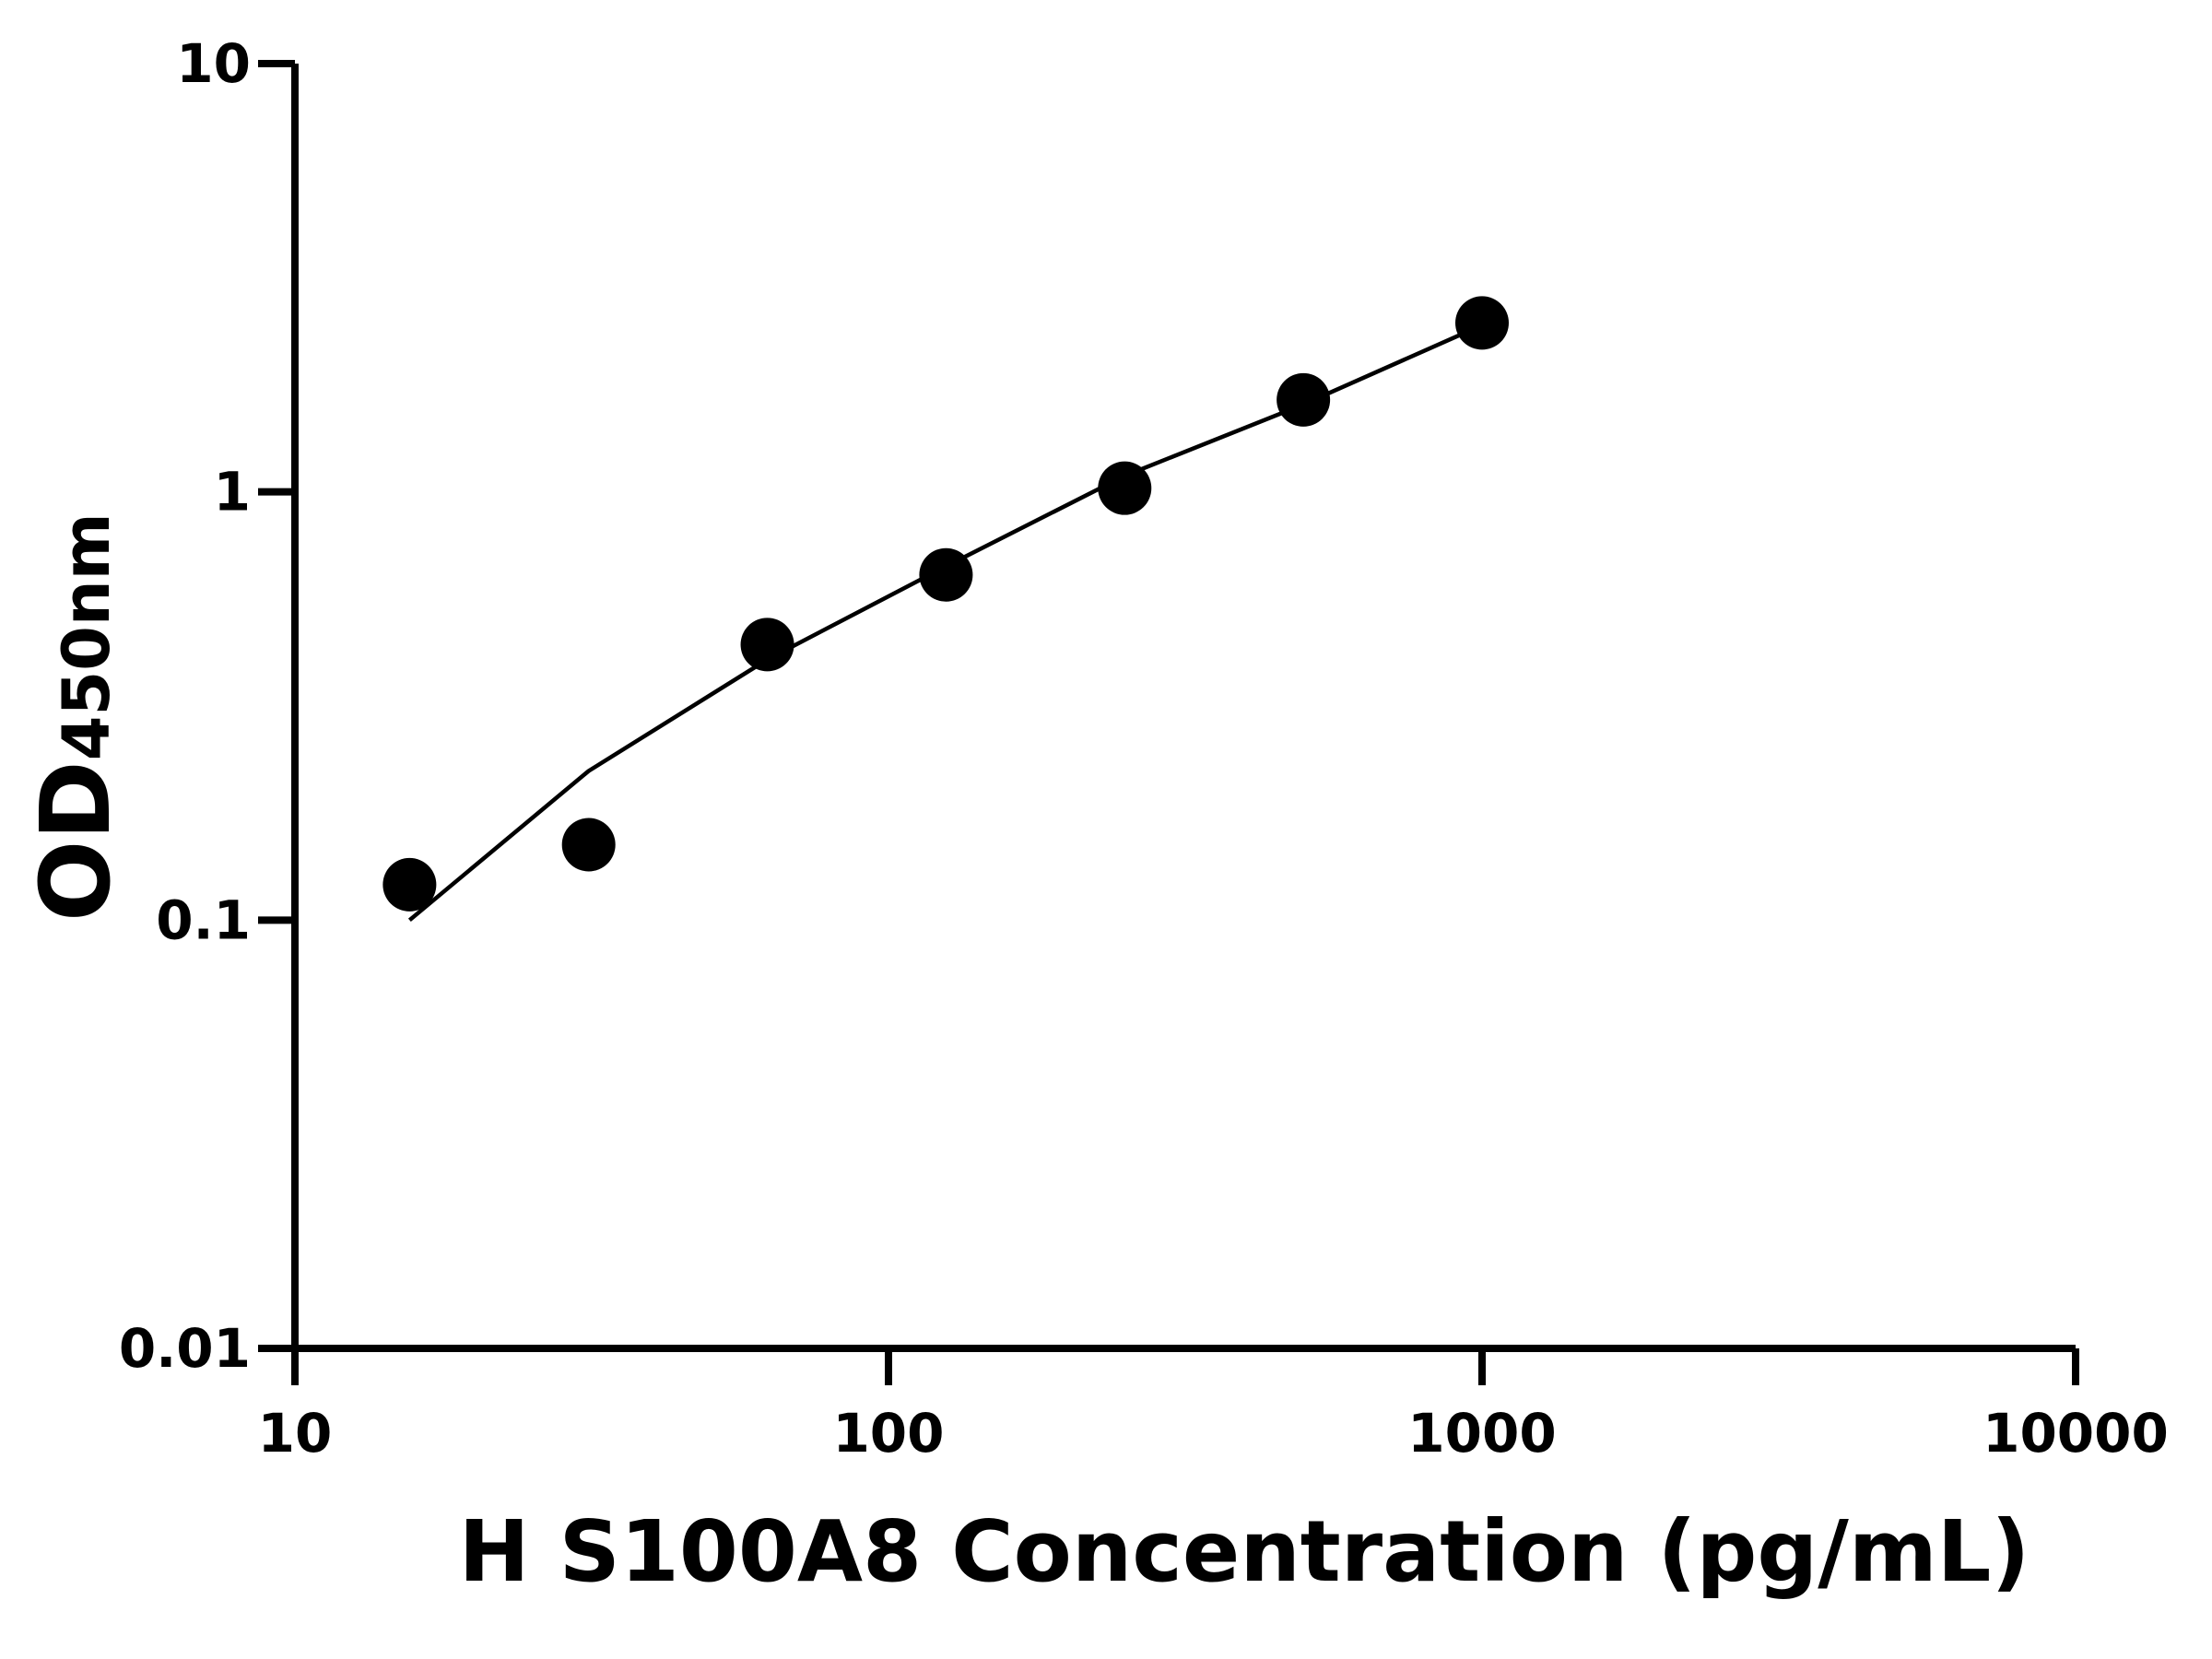 The image size is (2212, 1659). Describe the element at coordinates (1481, 1433) in the screenshot. I see `x-tick-label: 1000` at that location.